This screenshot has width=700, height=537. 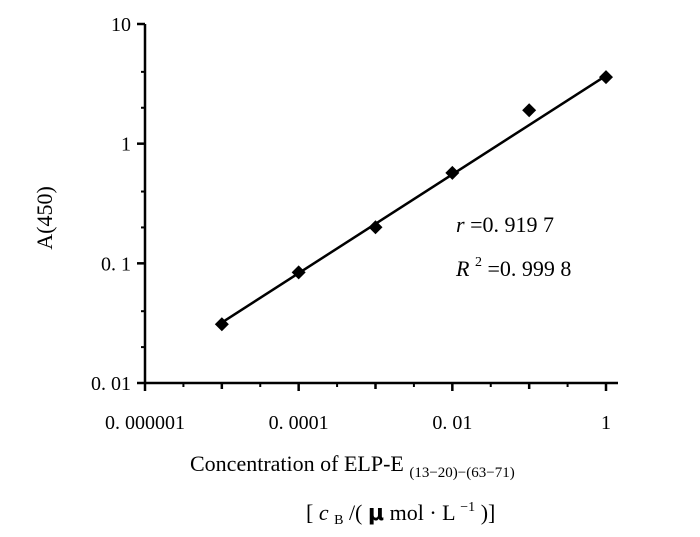 What do you see at coordinates (448, 512) in the screenshot?
I see `unit-L: L` at bounding box center [448, 512].